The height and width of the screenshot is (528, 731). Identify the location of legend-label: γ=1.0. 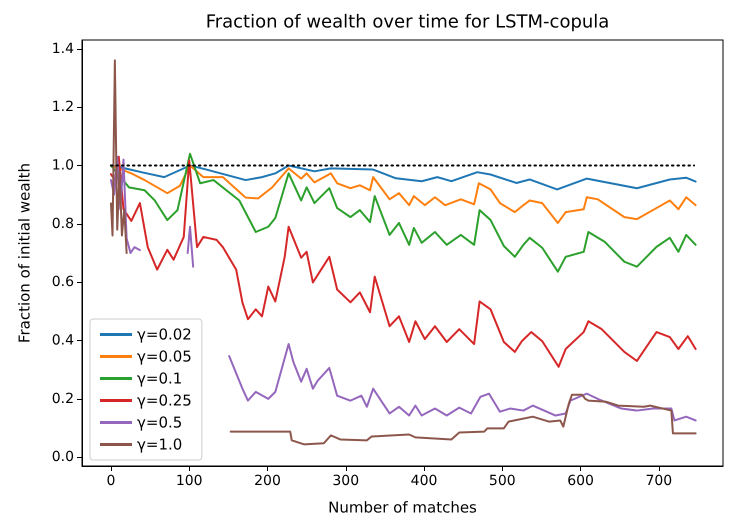
(159, 445).